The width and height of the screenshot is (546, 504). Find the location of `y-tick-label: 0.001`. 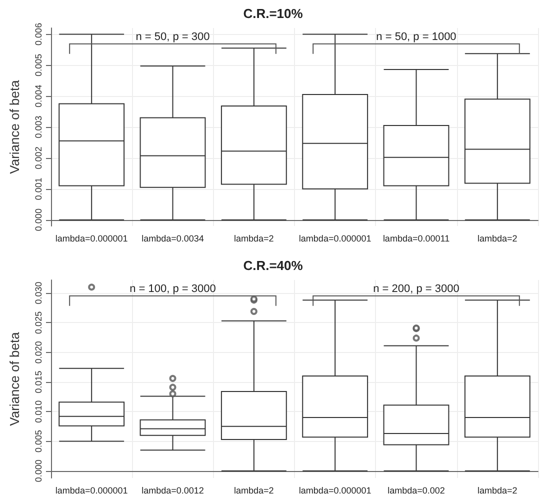

y-tick-label: 0.001 is located at coordinates (39, 189).